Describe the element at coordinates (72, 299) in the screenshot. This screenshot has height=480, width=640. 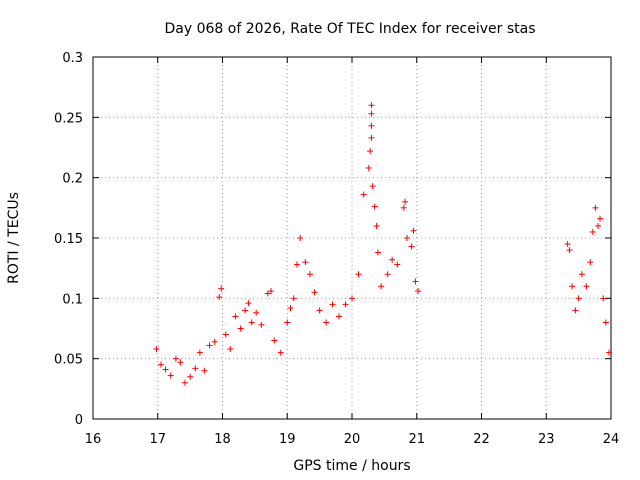
I see `y-tick-label: 0.1` at that location.